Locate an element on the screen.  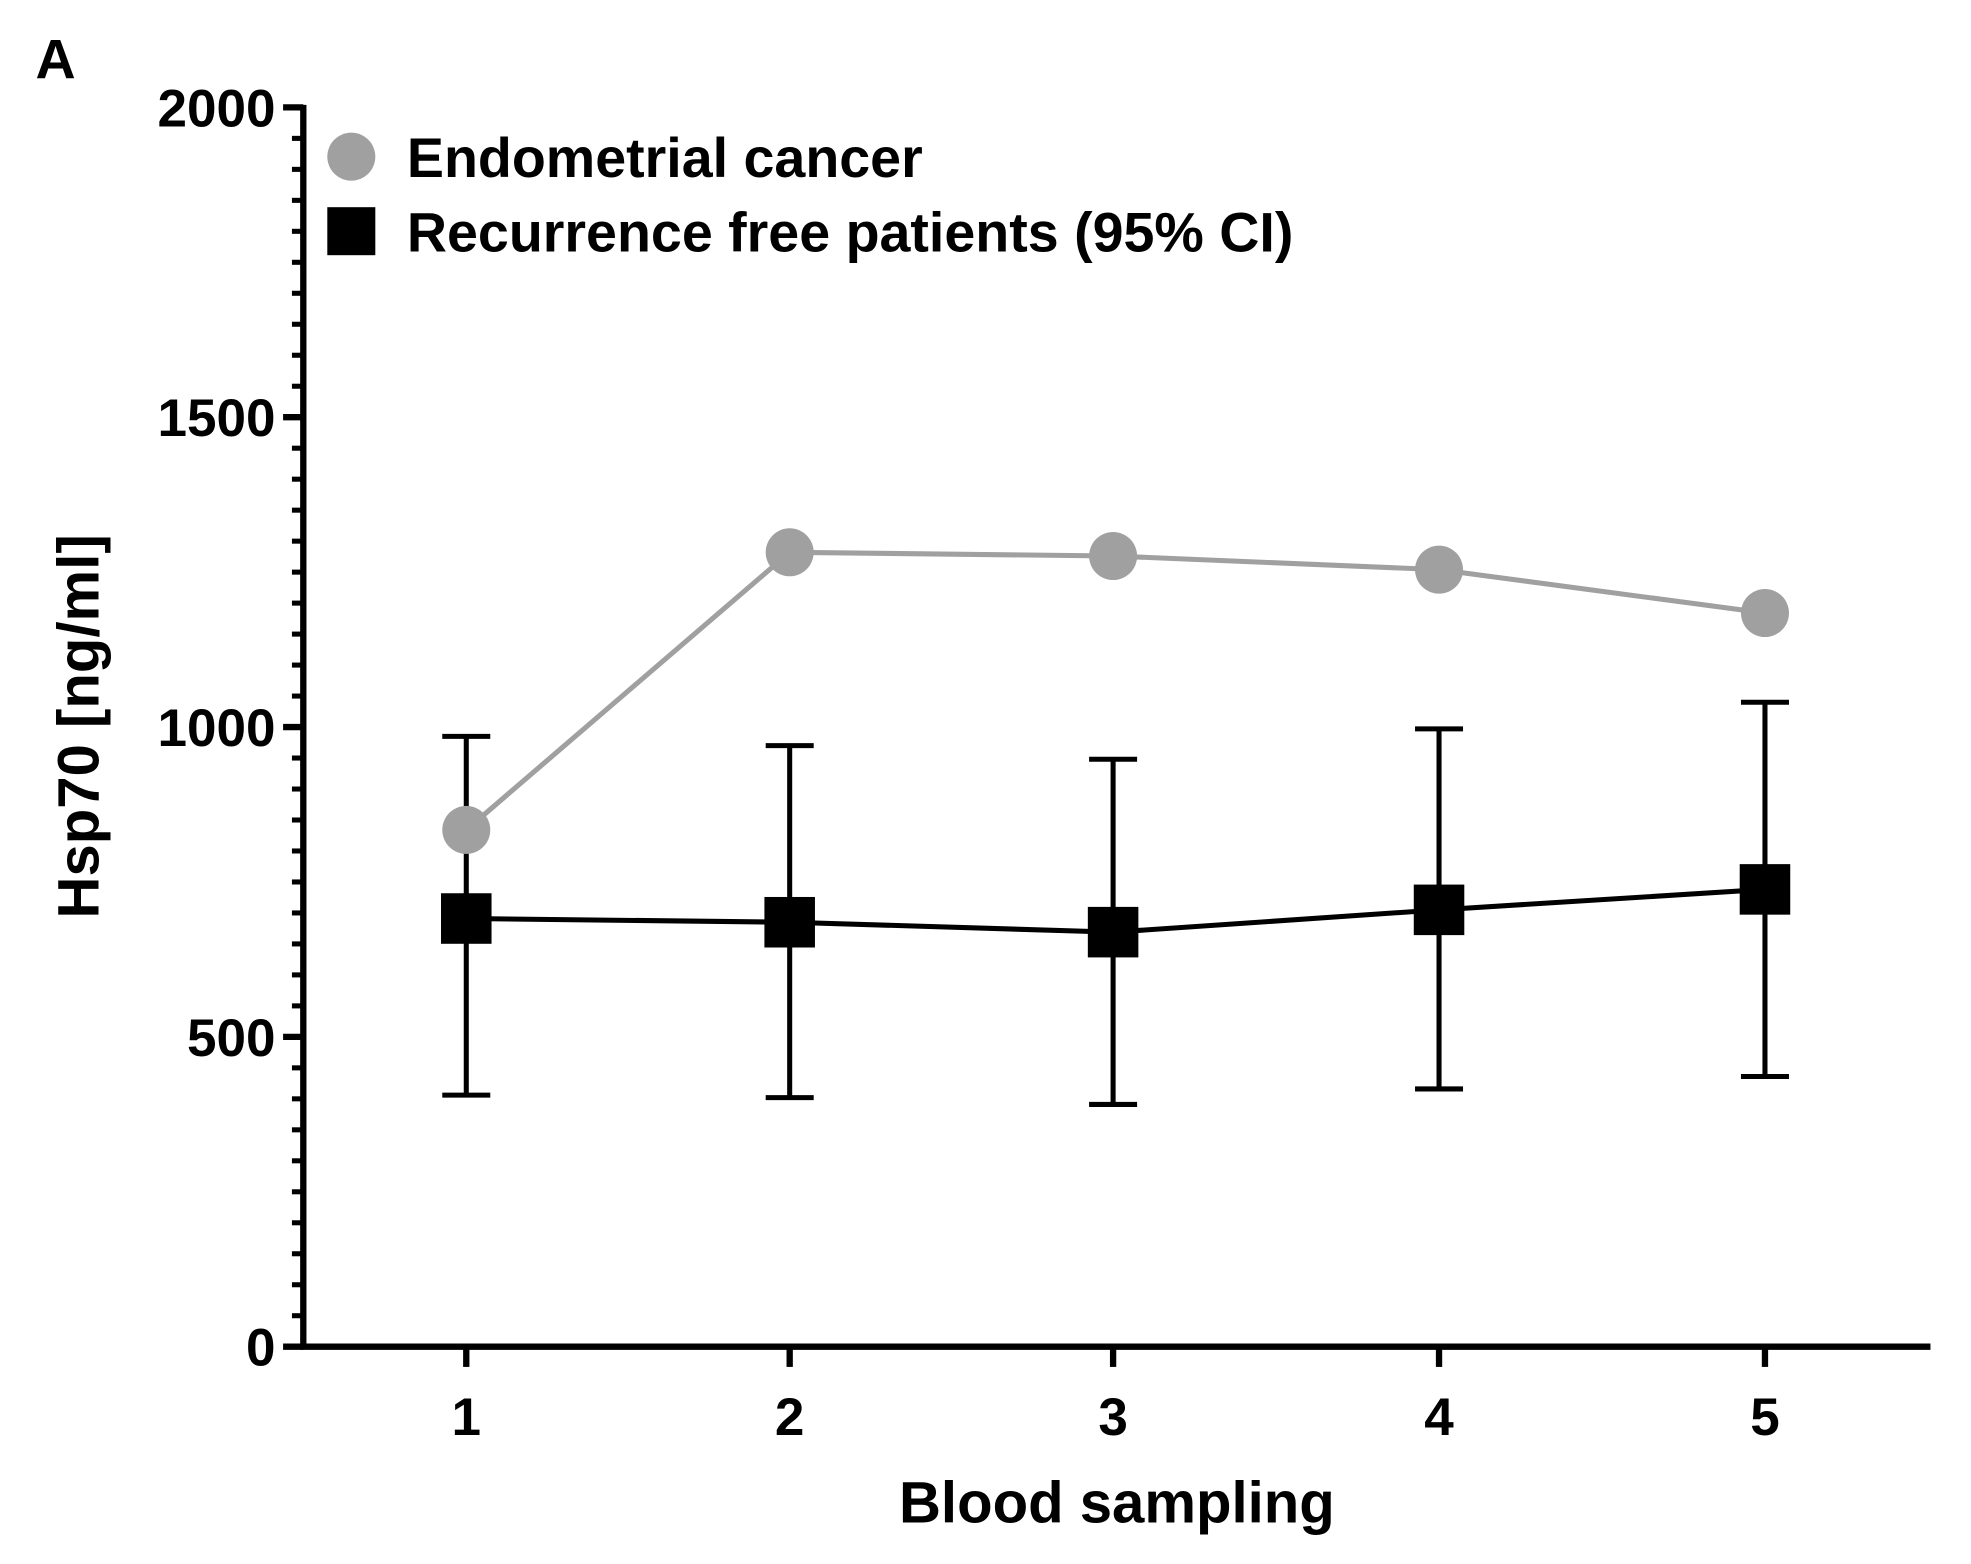
x-tick-label: 3 is located at coordinates (1113, 1417).